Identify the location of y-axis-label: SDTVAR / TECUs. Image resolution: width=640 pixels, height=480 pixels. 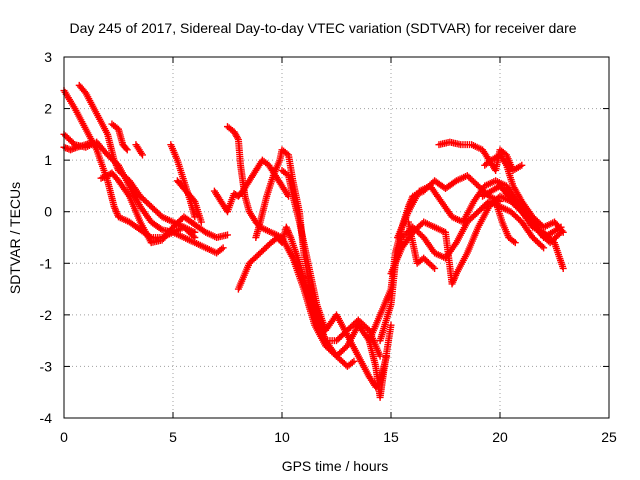
(15, 238).